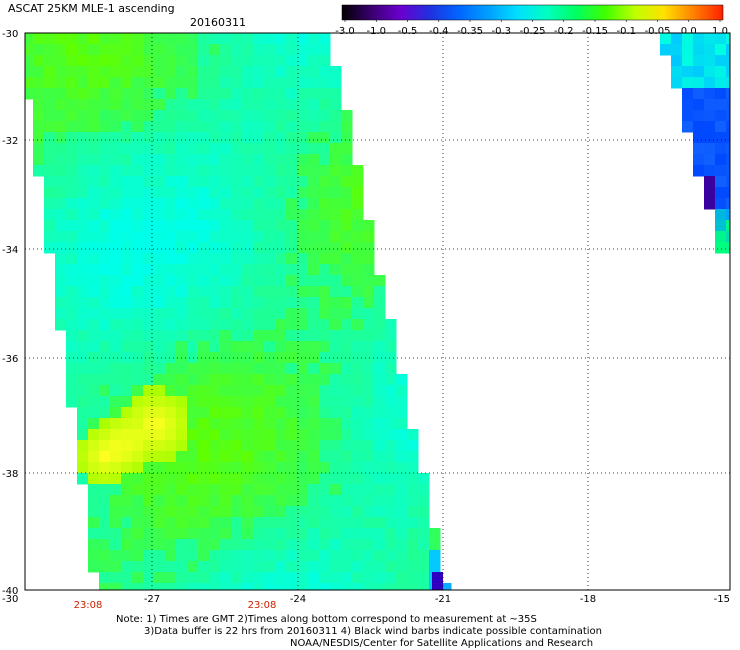 This screenshot has height=650, width=740. What do you see at coordinates (152, 599) in the screenshot?
I see `lon-label: -27` at bounding box center [152, 599].